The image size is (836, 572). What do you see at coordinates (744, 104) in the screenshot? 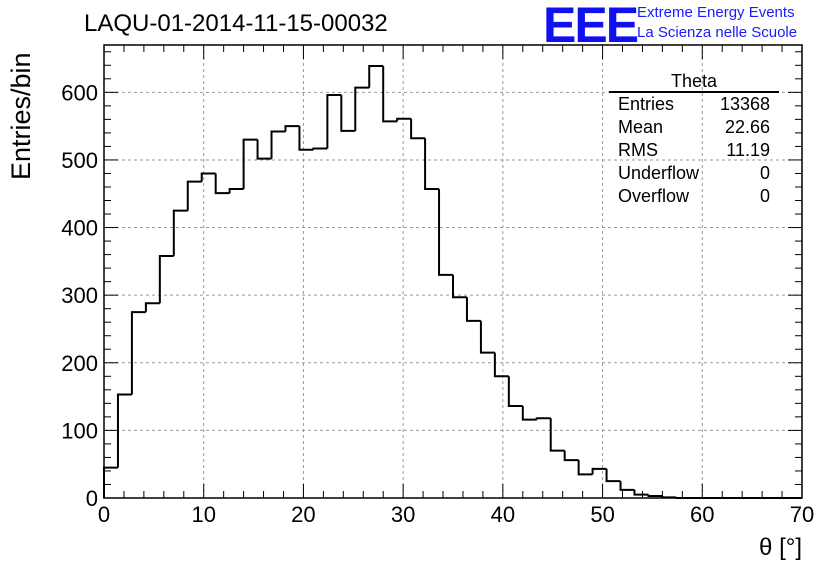
I see `stats-value: 13368` at bounding box center [744, 104].